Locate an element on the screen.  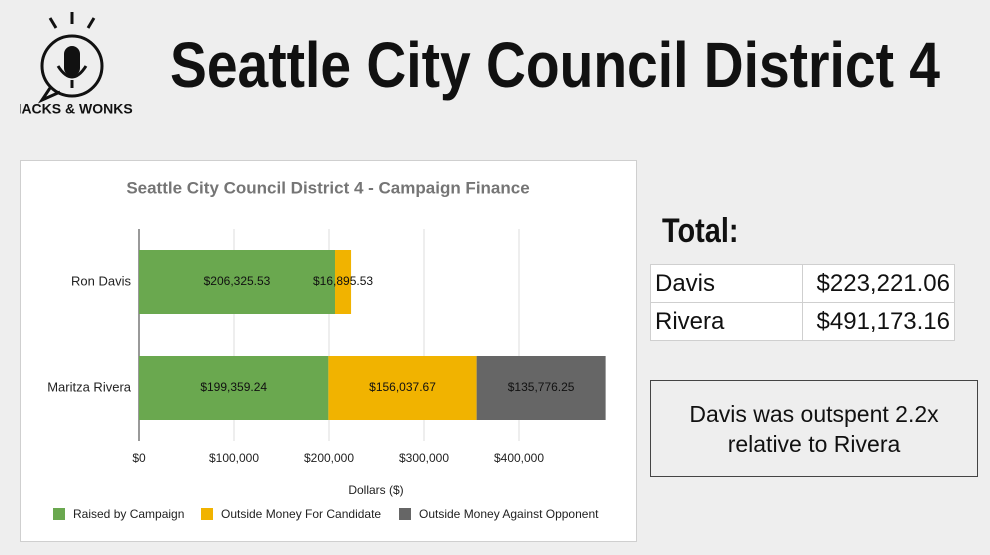
data-label: $156,037.67 is located at coordinates (402, 387).